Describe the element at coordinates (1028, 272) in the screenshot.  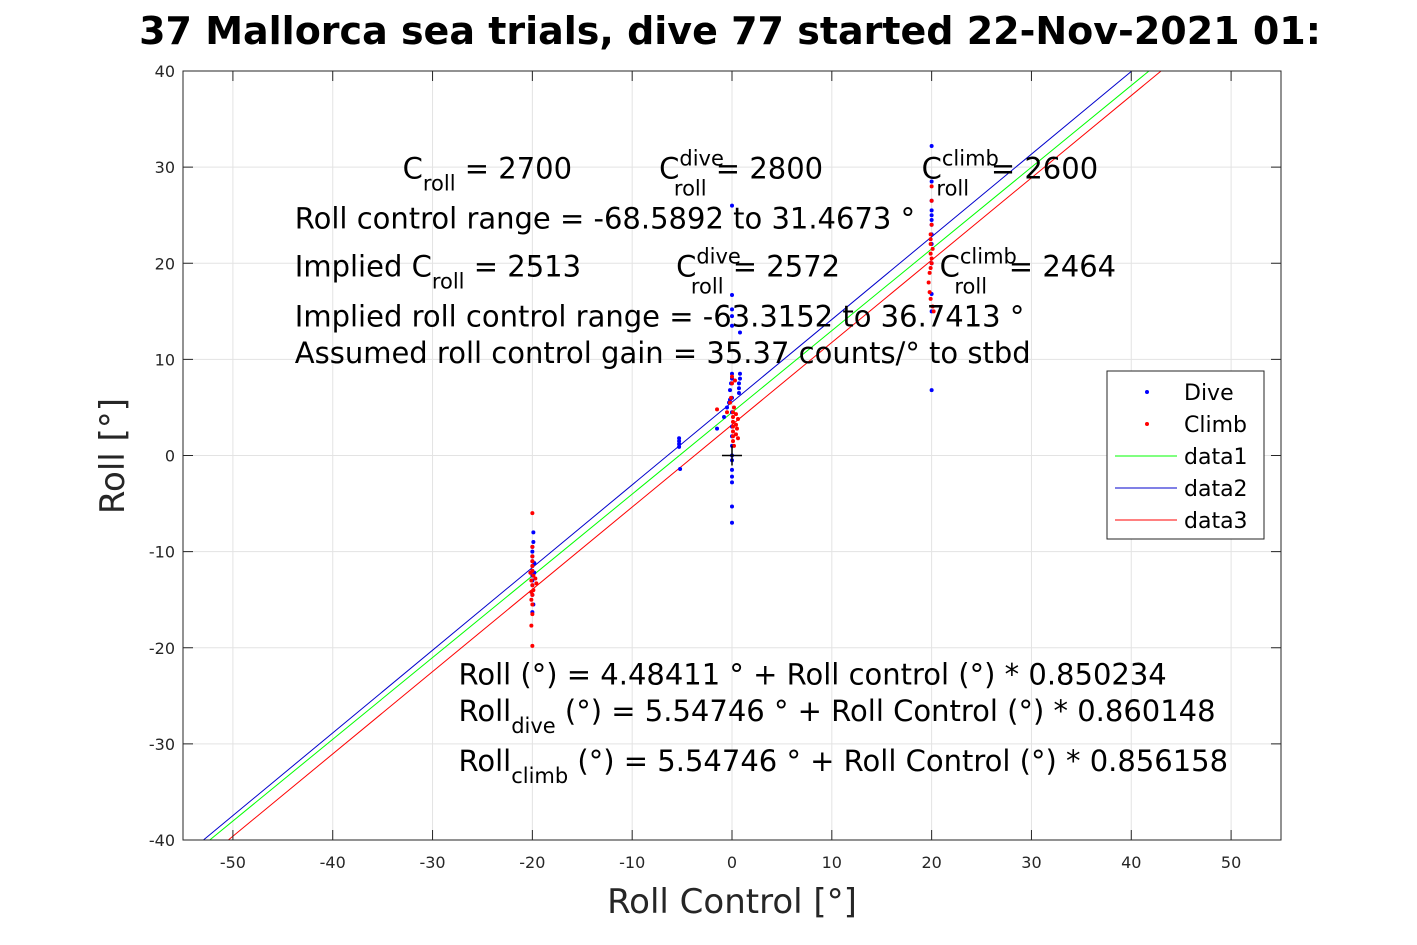
I see `annotation-a7: Cclimb roll = 2464` at that location.